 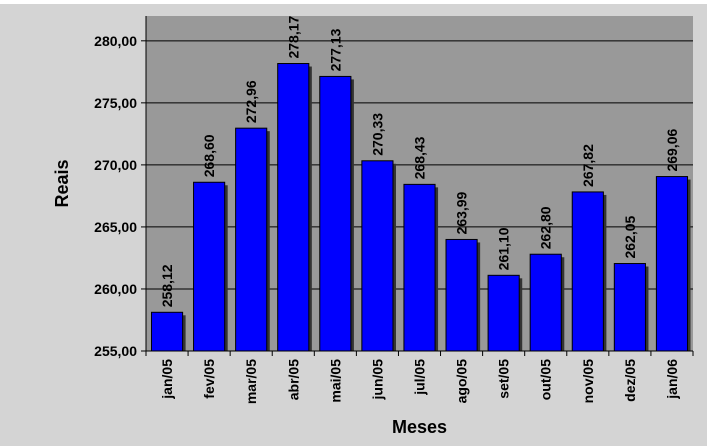 I want to click on bar-value-label: 278,17, so click(x=293, y=36).